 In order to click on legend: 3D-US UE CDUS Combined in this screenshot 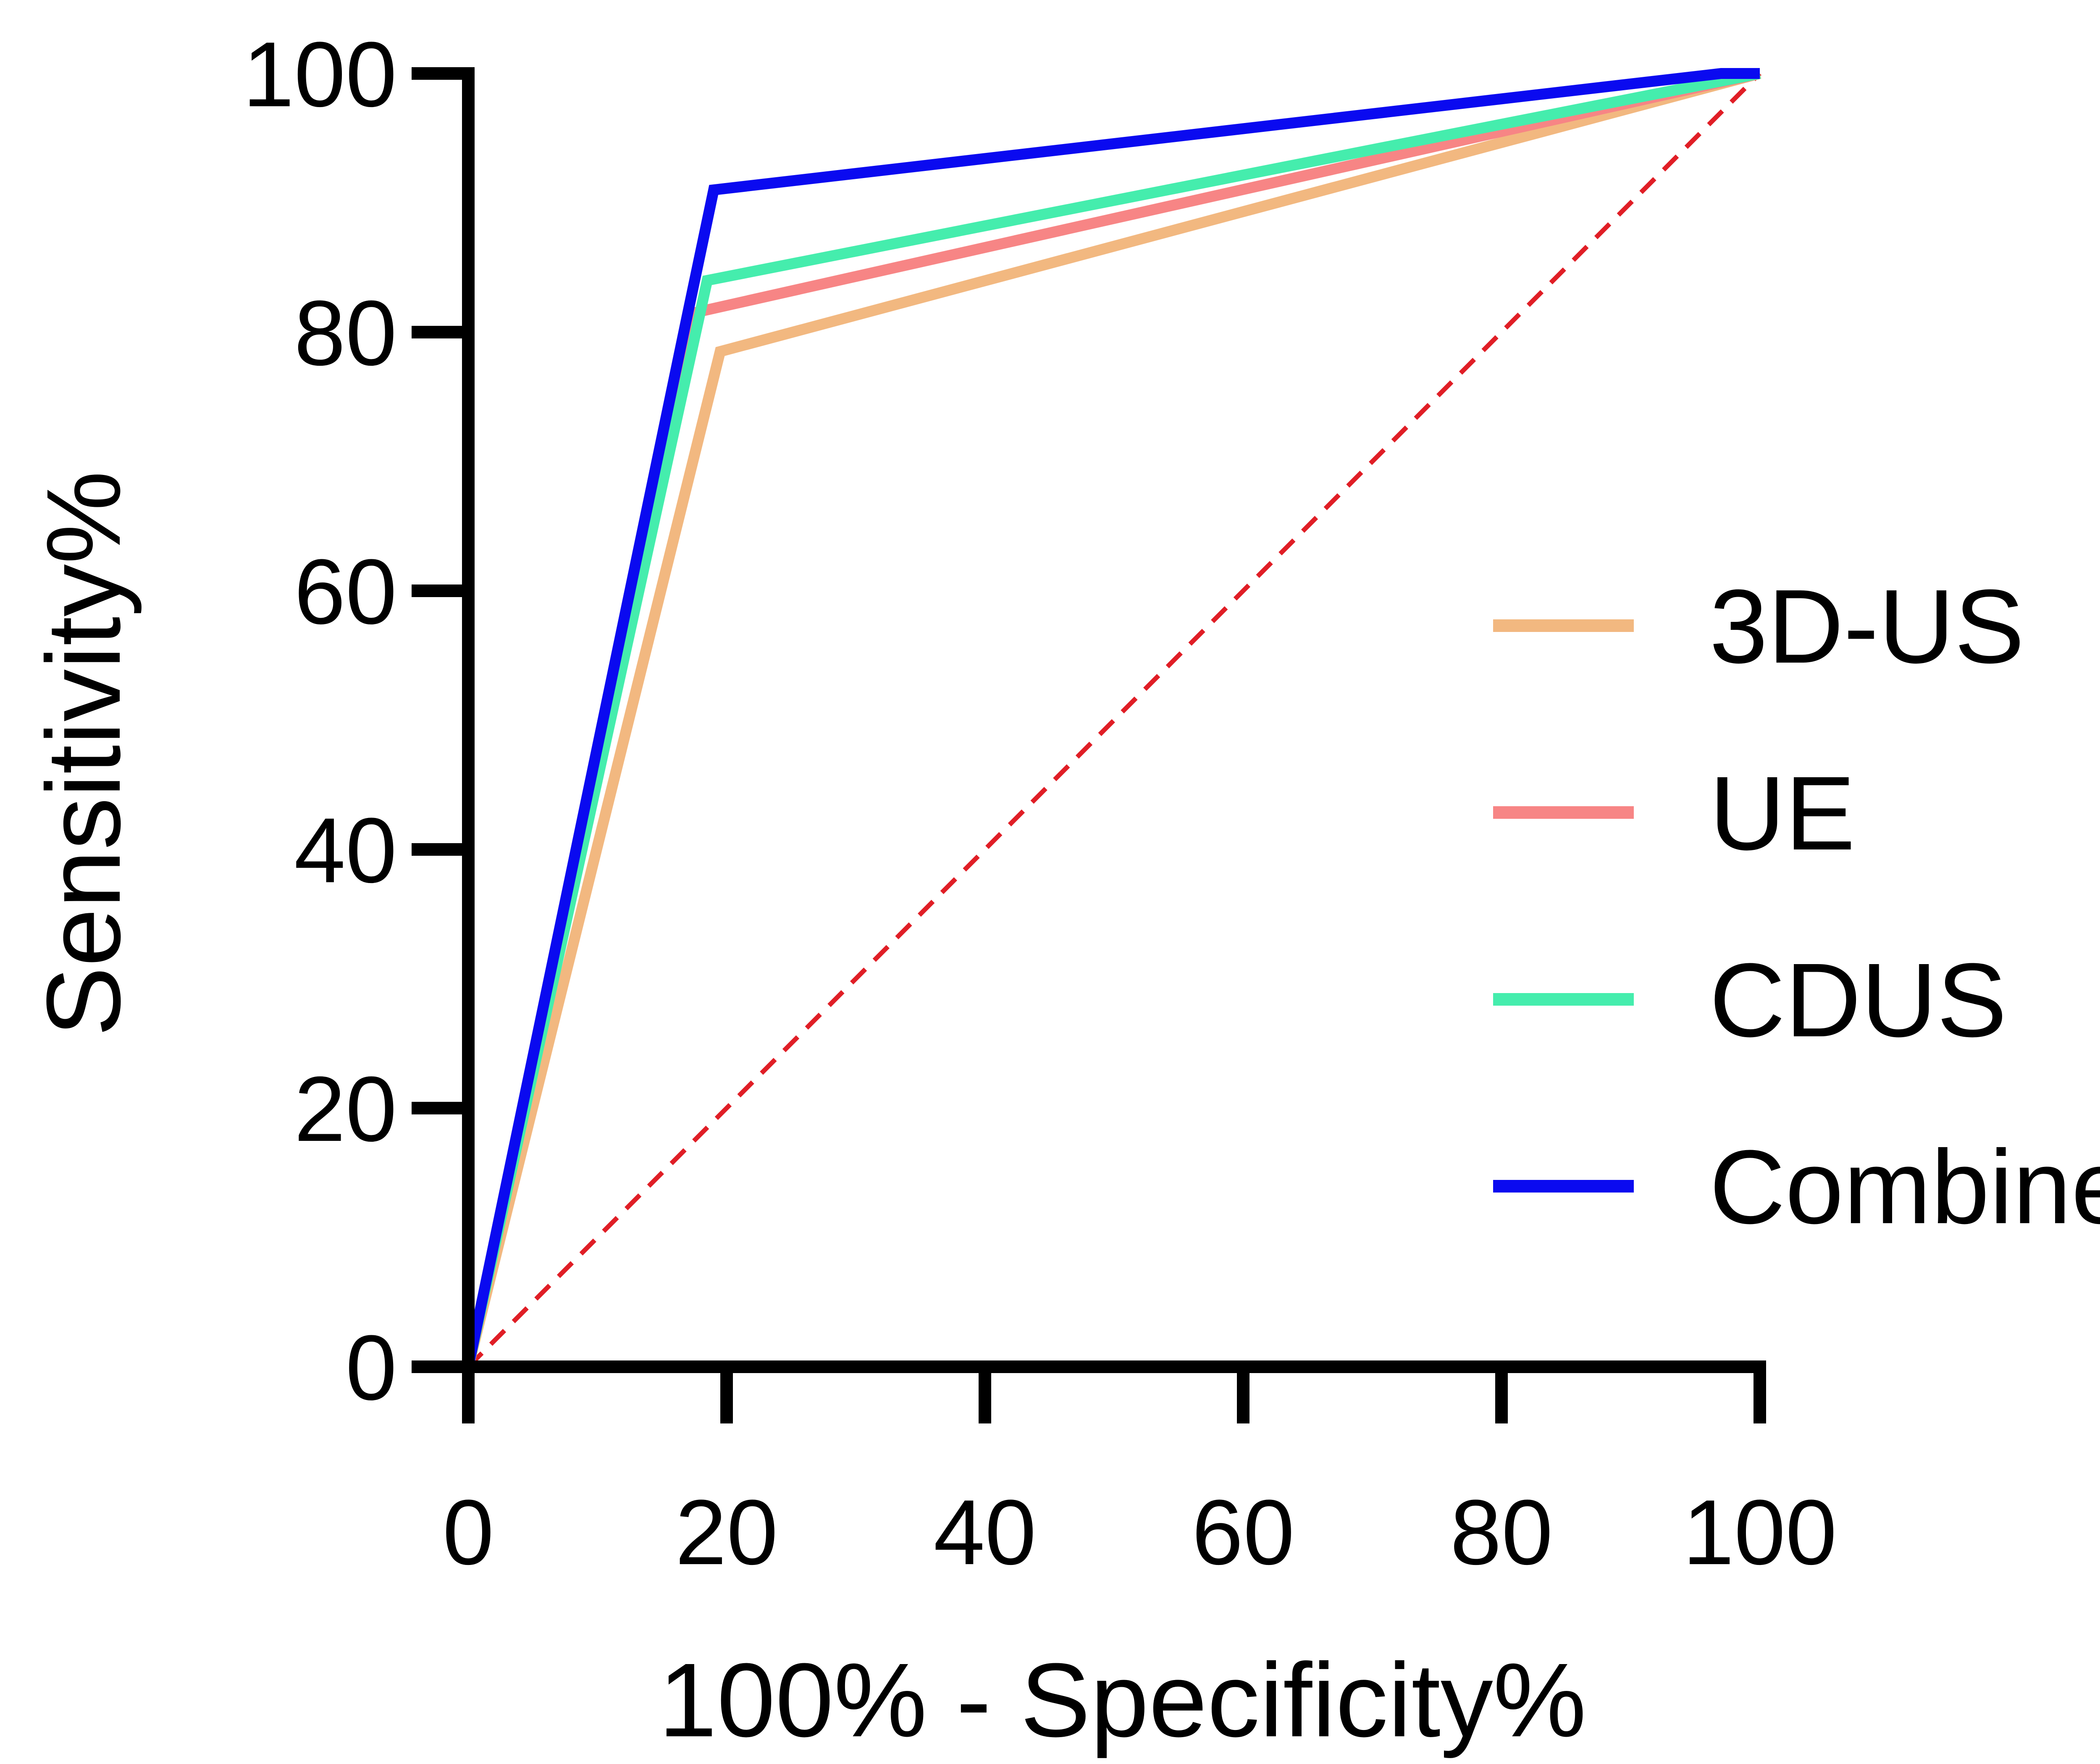, I will do `click(1796, 906)`.